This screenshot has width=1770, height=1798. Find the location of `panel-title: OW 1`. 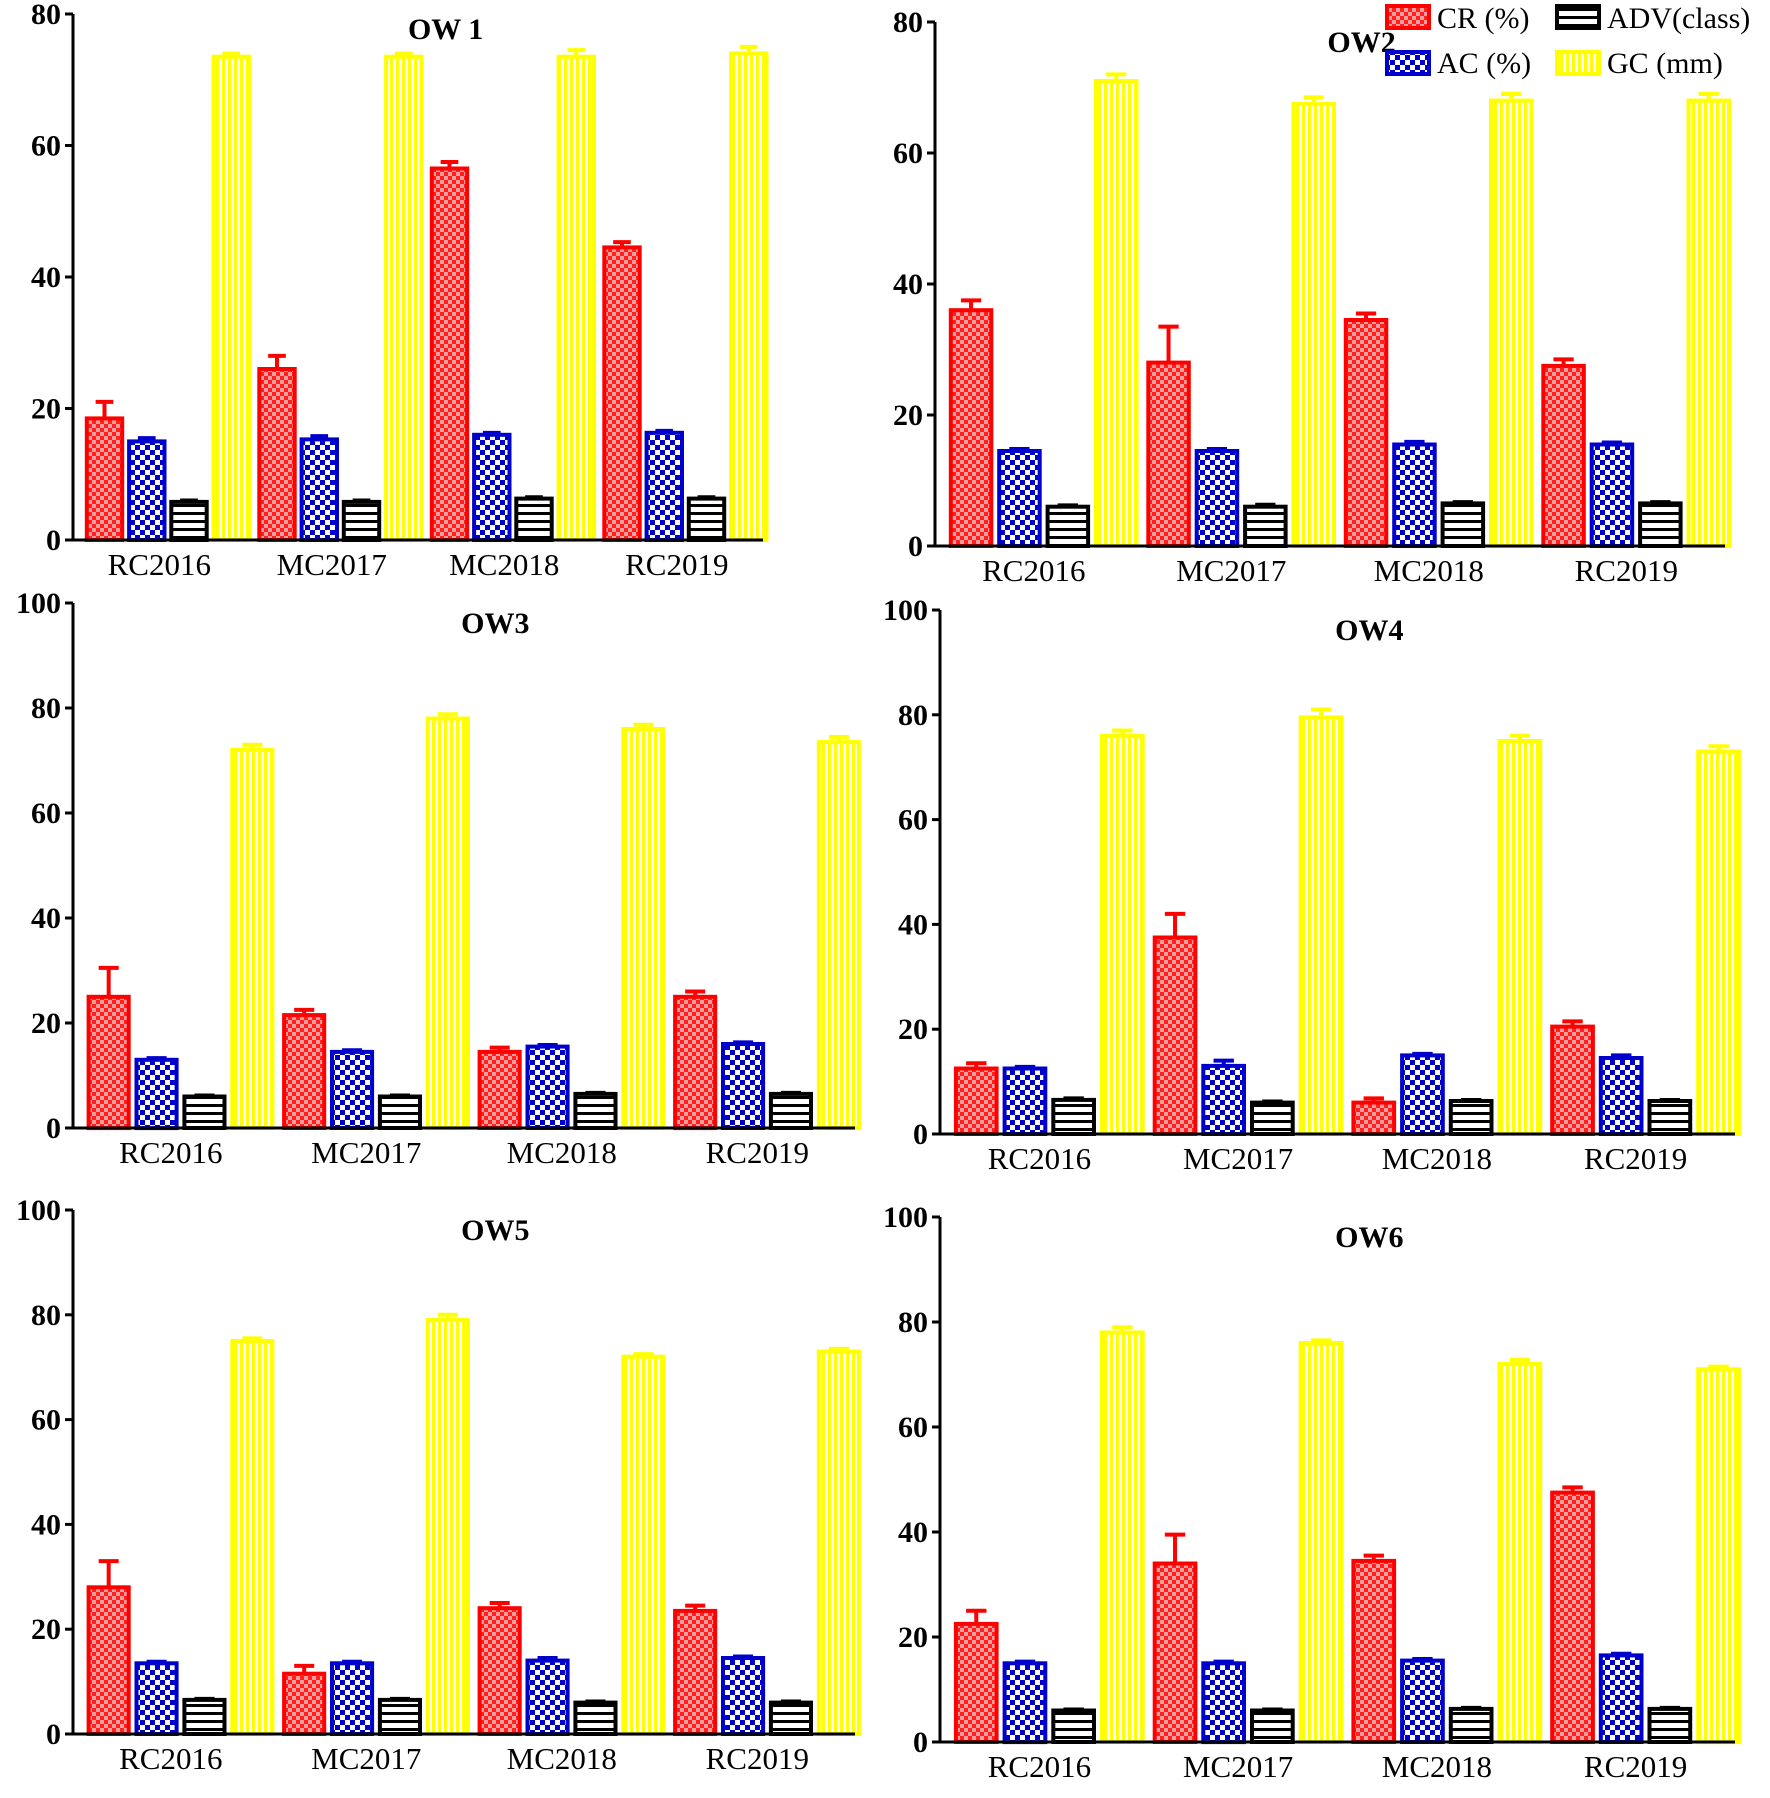

panel-title: OW 1 is located at coordinates (445, 29).